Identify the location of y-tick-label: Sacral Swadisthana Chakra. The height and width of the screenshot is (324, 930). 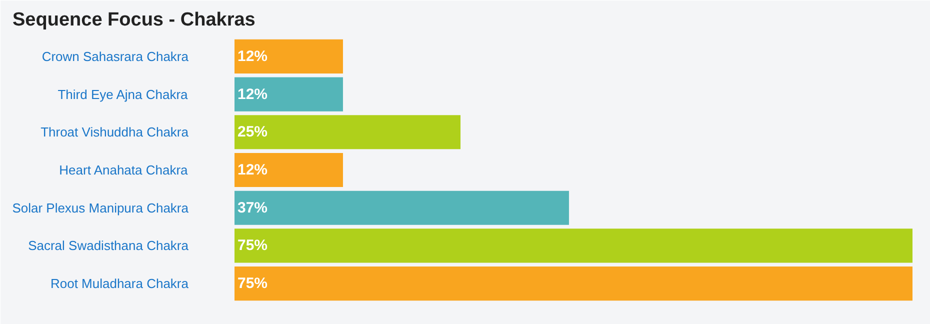
(109, 246).